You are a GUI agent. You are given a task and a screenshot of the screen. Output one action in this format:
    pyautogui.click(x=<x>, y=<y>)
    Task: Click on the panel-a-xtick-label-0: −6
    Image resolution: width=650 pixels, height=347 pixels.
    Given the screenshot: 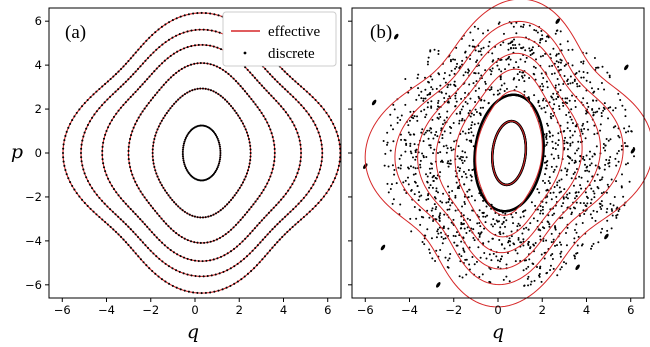 What is the action you would take?
    pyautogui.click(x=62, y=310)
    